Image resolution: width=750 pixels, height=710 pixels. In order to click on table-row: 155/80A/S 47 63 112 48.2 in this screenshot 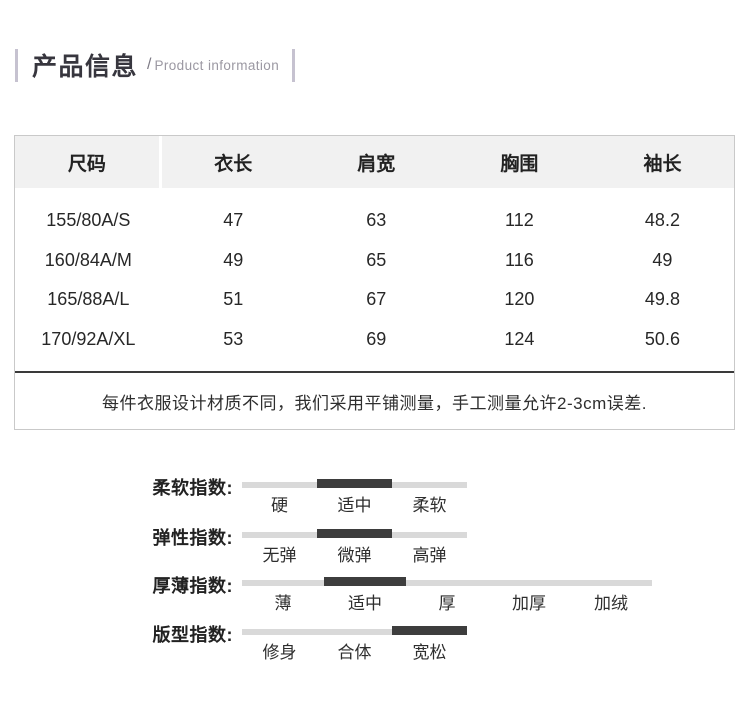, I will do `click(374, 221)`.